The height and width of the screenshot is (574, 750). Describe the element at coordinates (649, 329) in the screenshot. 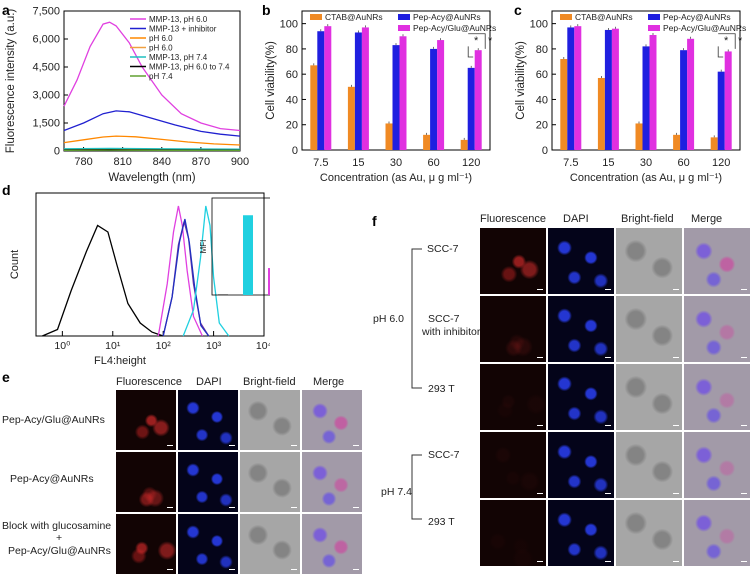

I see `f-image-r2-c3` at that location.